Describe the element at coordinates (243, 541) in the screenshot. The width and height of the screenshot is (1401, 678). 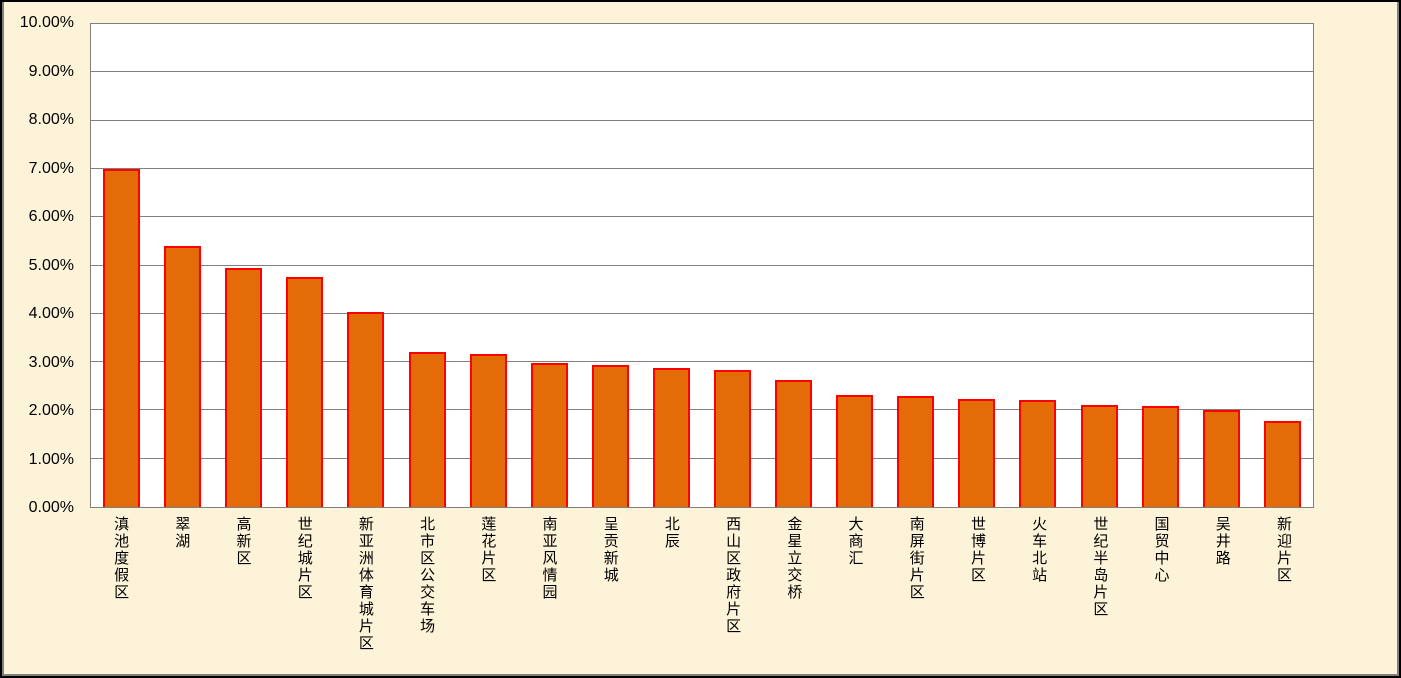
I see `x-category-label: 高新区` at that location.